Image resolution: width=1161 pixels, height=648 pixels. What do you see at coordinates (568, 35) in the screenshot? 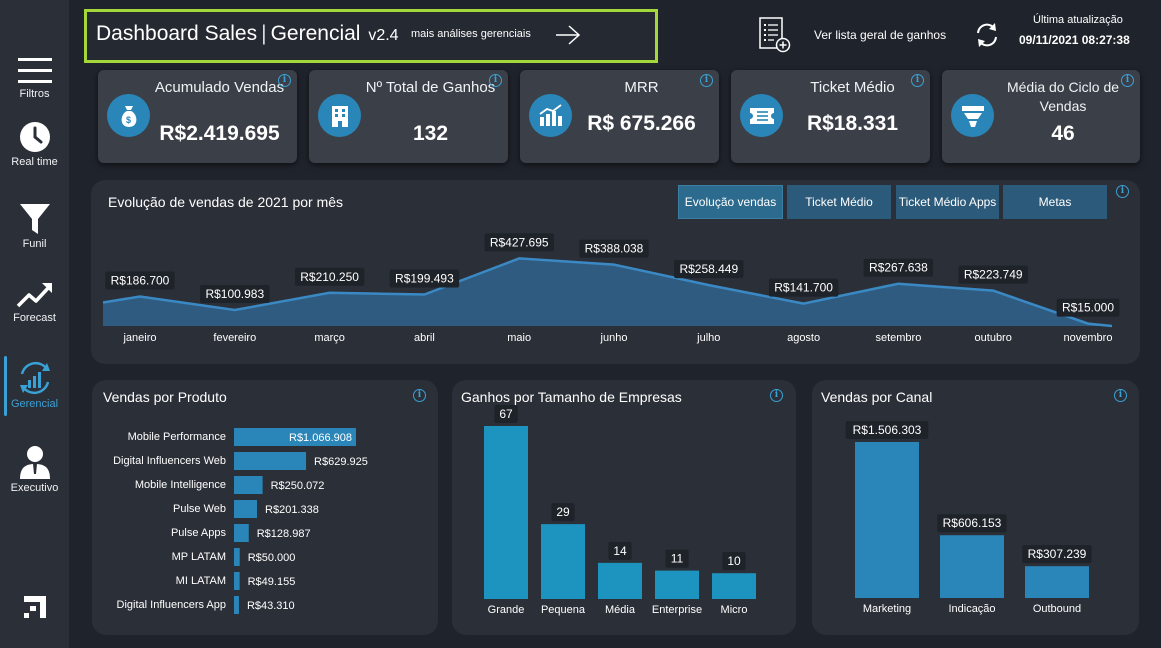
I see `arrow-right-icon` at bounding box center [568, 35].